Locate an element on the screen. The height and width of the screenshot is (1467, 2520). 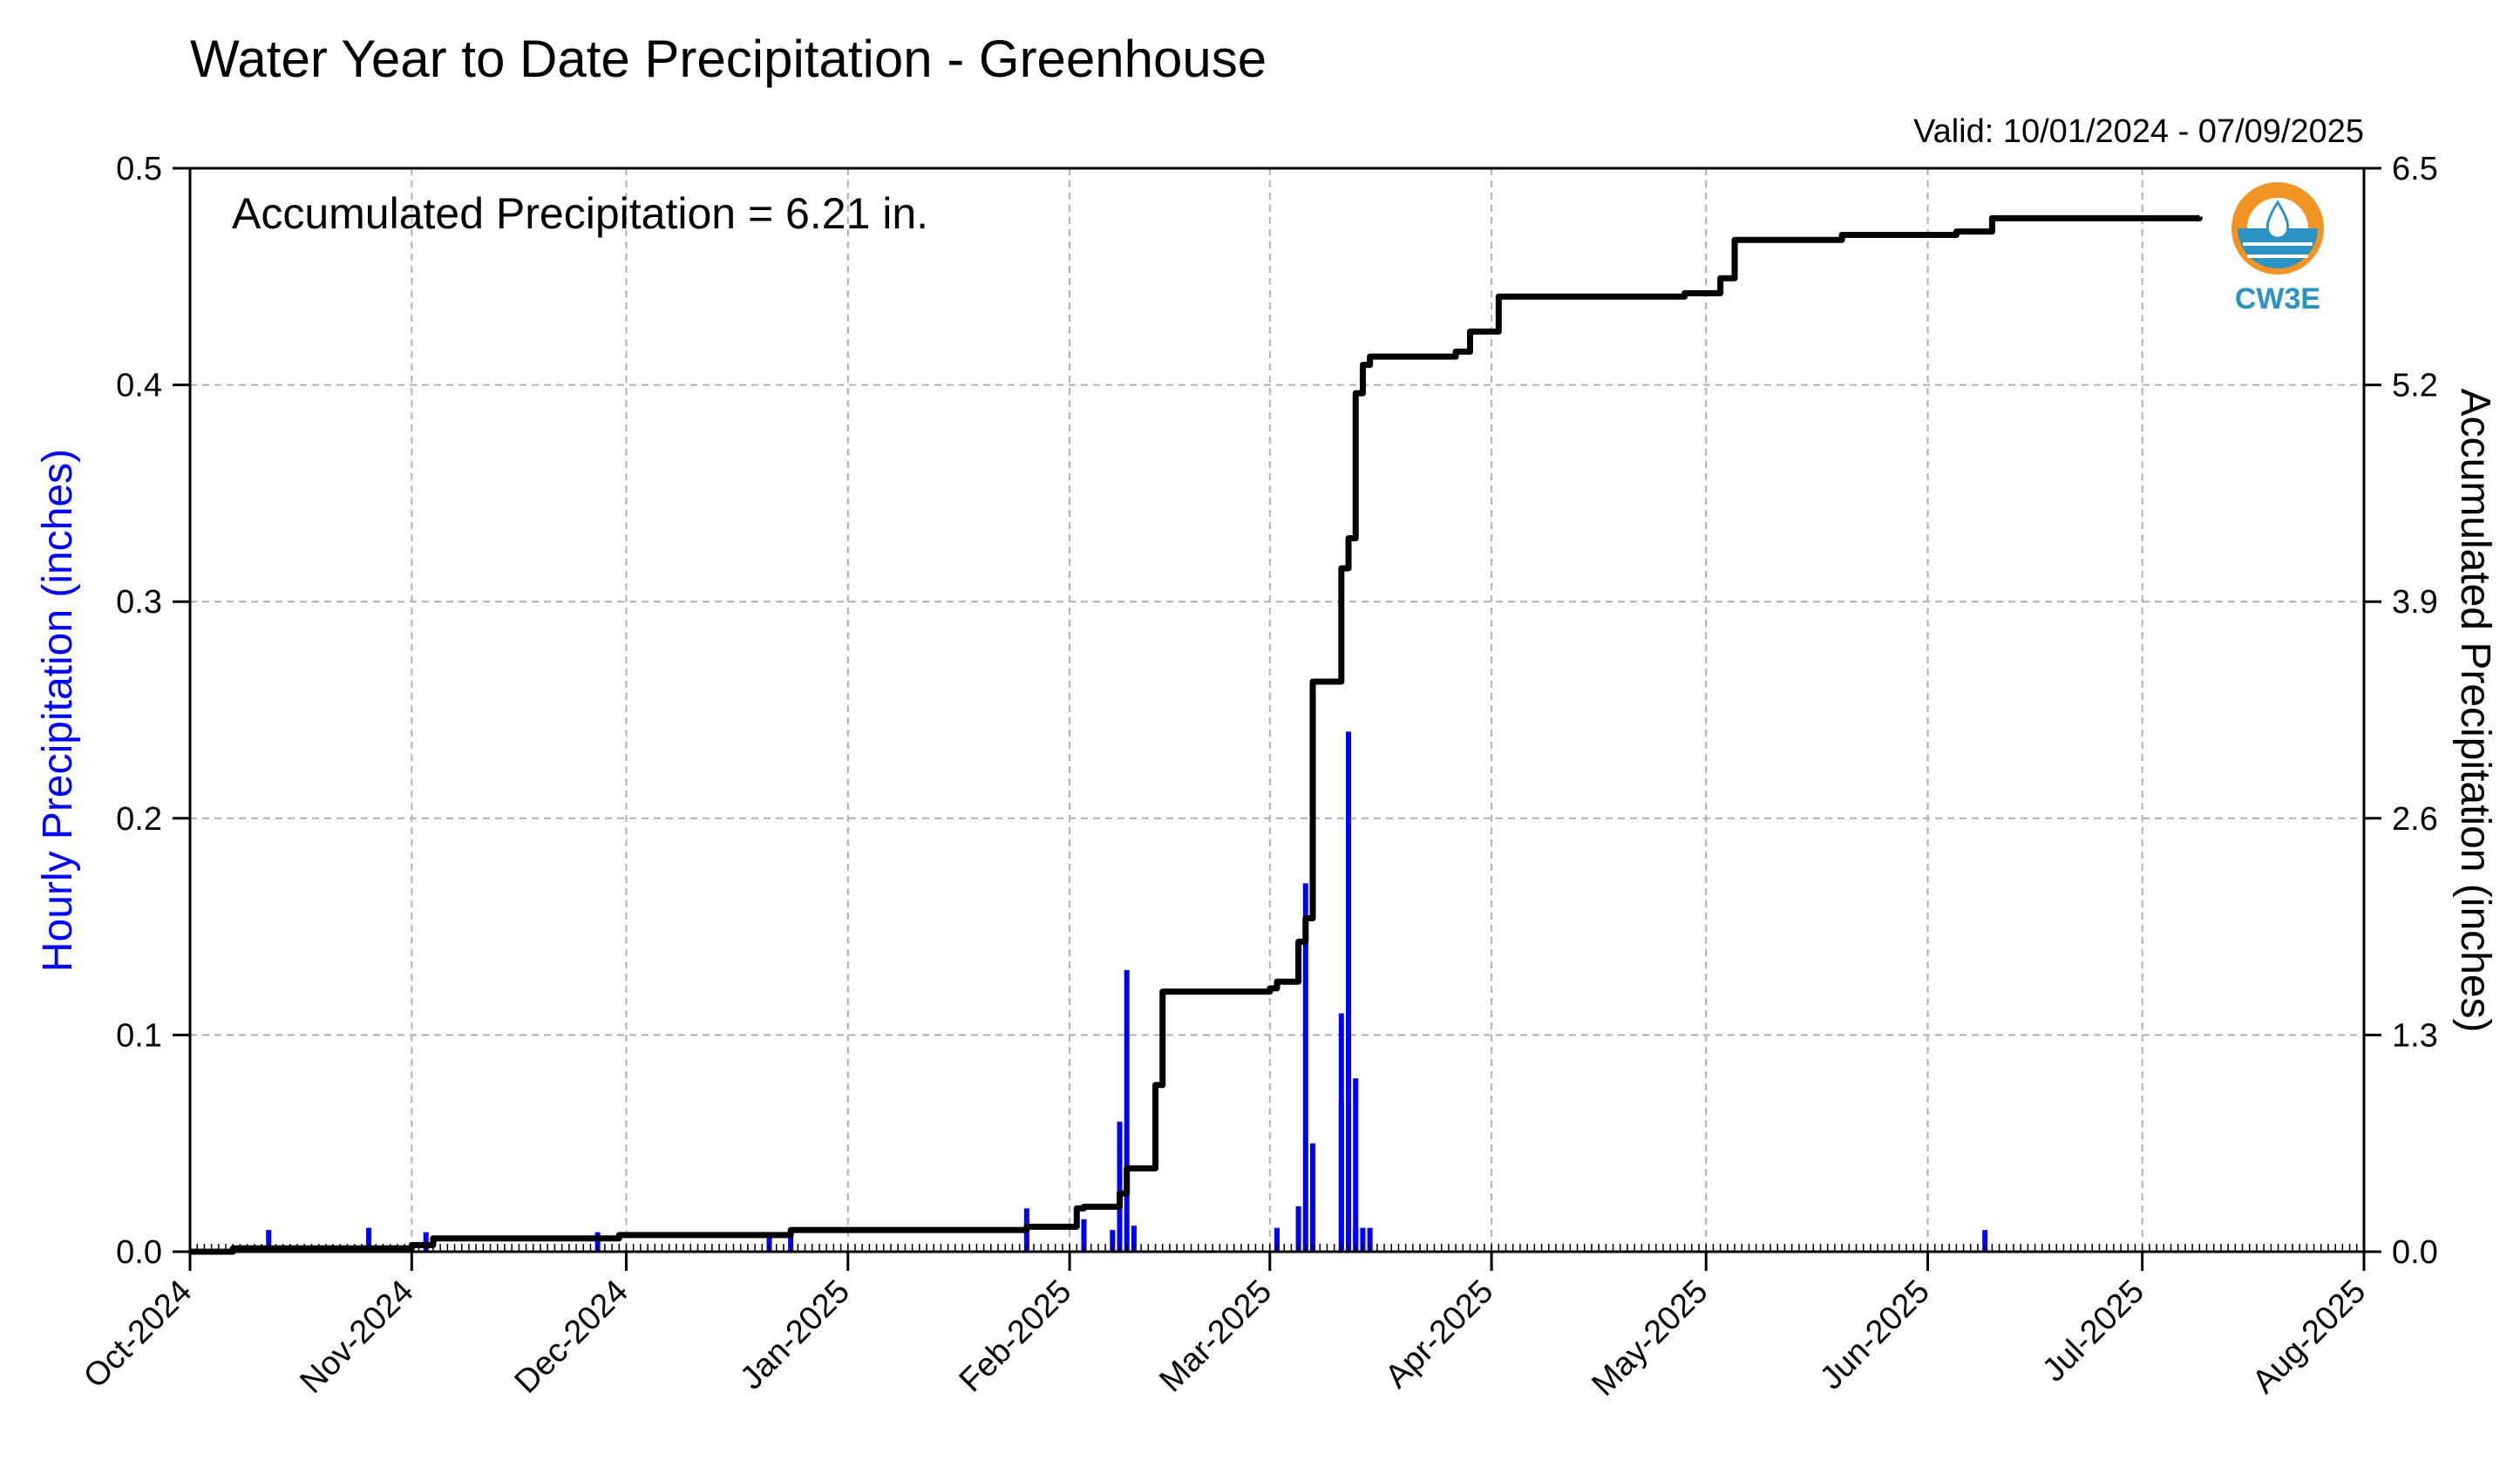
x-tick-label: Apr-2025 is located at coordinates (1439, 1335).